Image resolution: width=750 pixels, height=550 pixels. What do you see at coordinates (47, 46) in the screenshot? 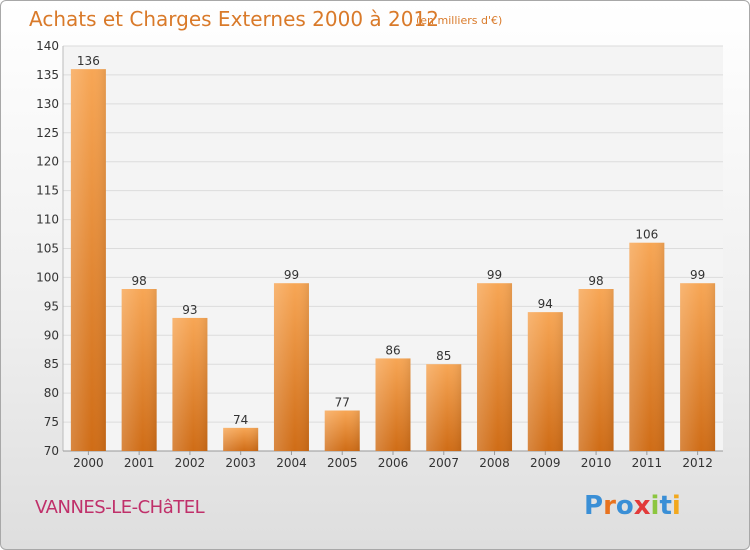
I see `y-tick-label: 140` at bounding box center [47, 46].